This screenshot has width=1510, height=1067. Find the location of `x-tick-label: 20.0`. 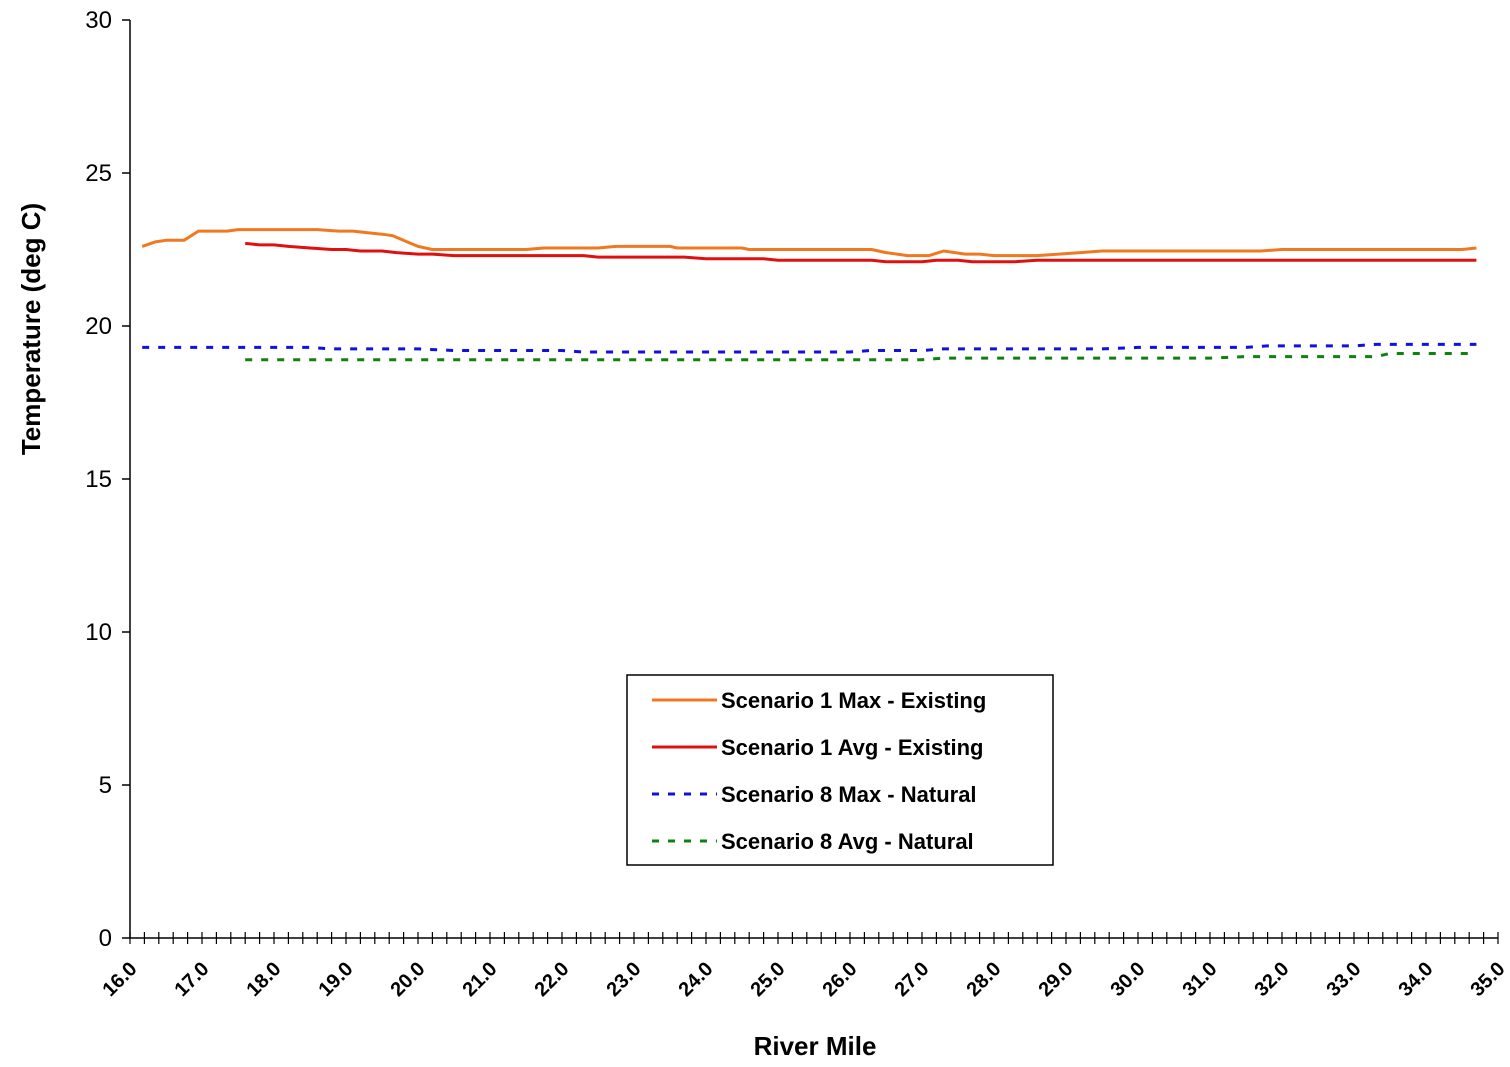

x-tick-label: 20.0 is located at coordinates (407, 979).